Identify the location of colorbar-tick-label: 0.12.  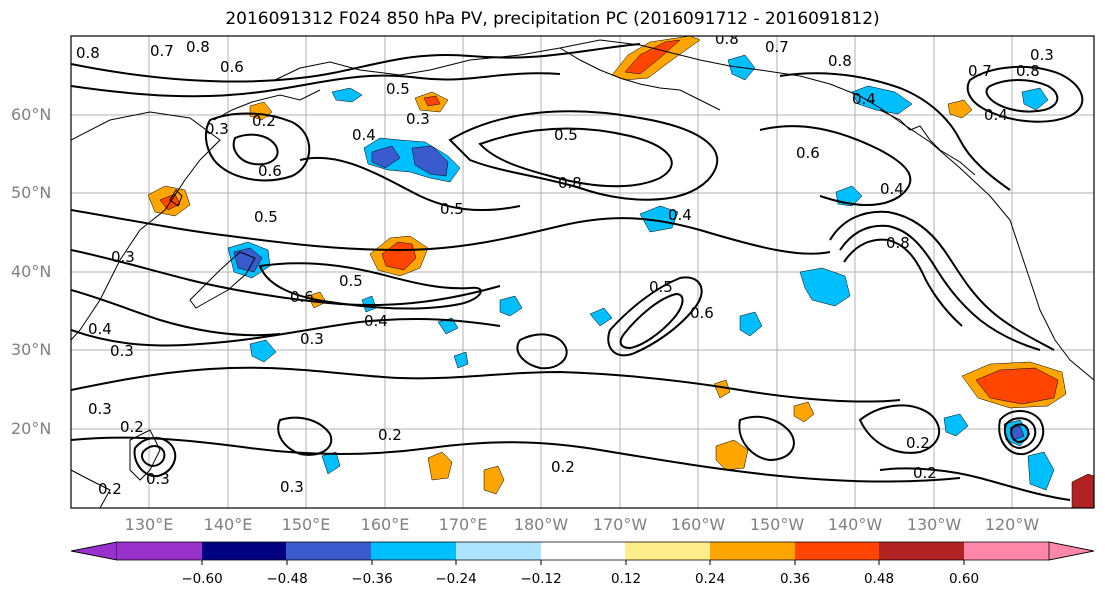
(626, 579).